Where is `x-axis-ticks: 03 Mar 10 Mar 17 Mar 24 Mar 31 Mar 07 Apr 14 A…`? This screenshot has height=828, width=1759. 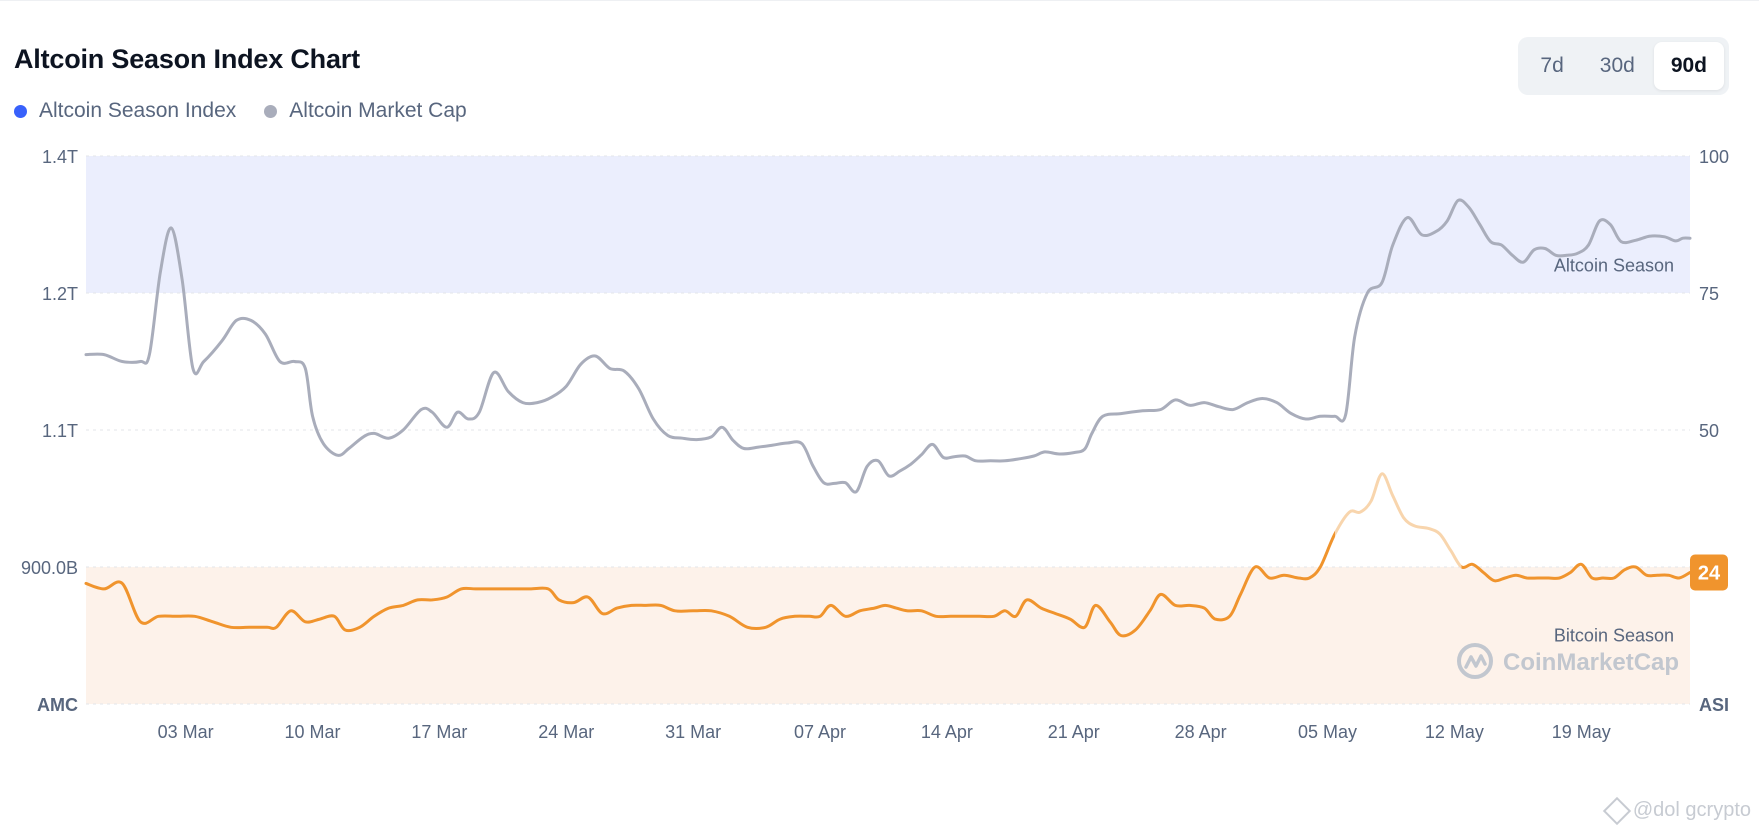
x-axis-ticks: 03 Mar 10 Mar 17 Mar 24 Mar 31 Mar 07 Apr 14 A… is located at coordinates (884, 732).